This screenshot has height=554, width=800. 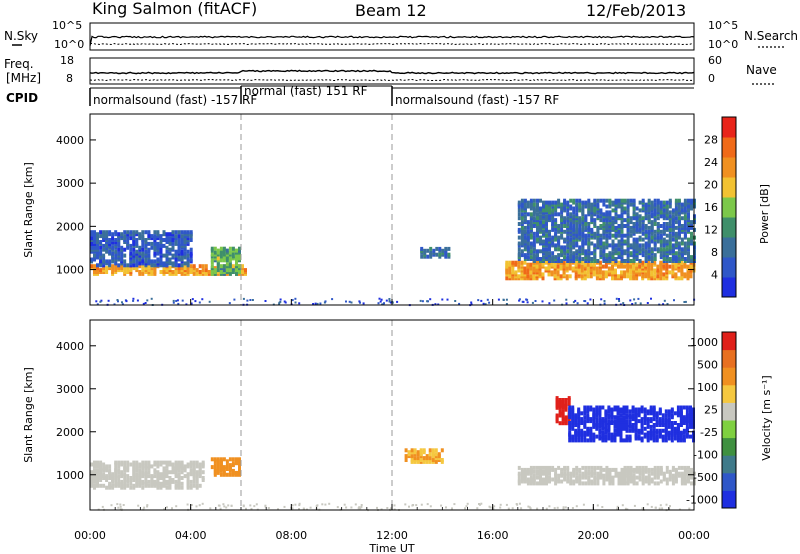 What do you see at coordinates (729, 420) in the screenshot?
I see `colorbar-frame` at bounding box center [729, 420].